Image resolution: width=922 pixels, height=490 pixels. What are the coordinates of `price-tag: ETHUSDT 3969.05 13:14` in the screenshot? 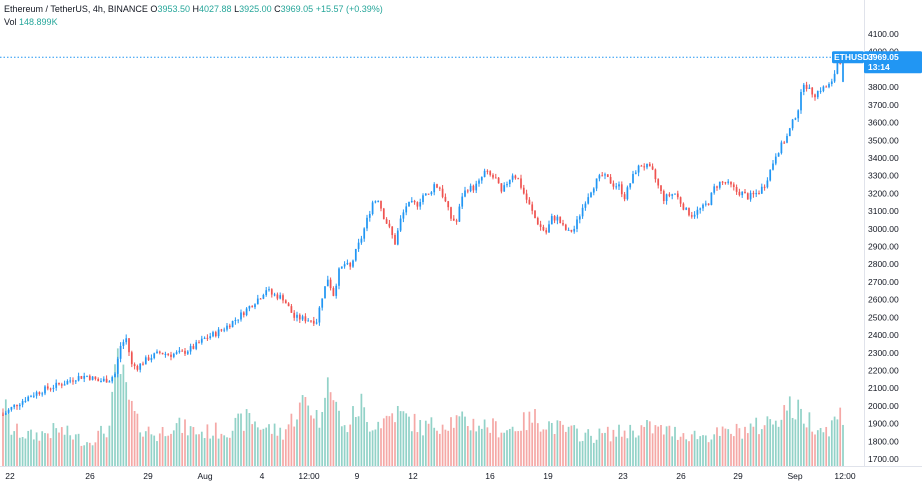 It's located at (877, 62).